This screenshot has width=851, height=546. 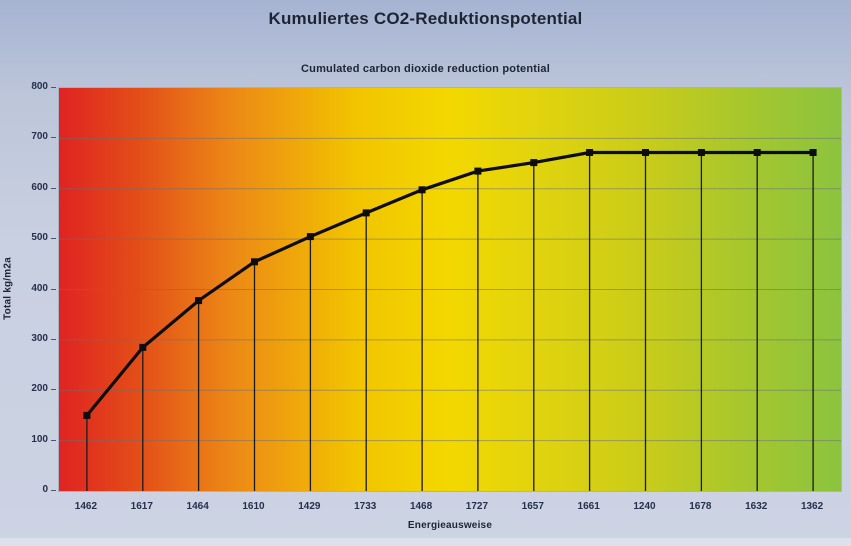 I want to click on y-axis-title: Total kg/m2a, so click(x=8, y=288).